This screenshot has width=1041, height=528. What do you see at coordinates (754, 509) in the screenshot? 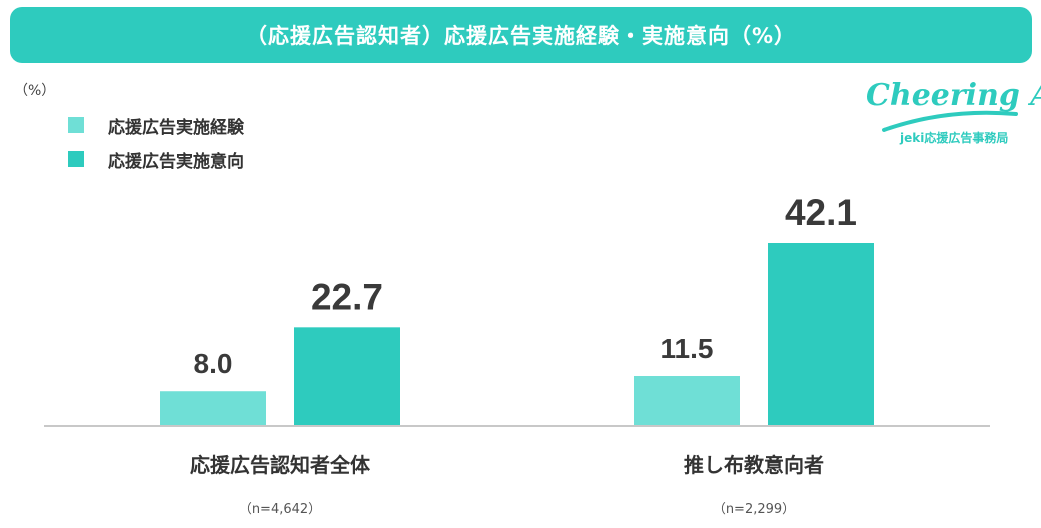
I see `sample-size-label-1: （n=2,299）` at bounding box center [754, 509].